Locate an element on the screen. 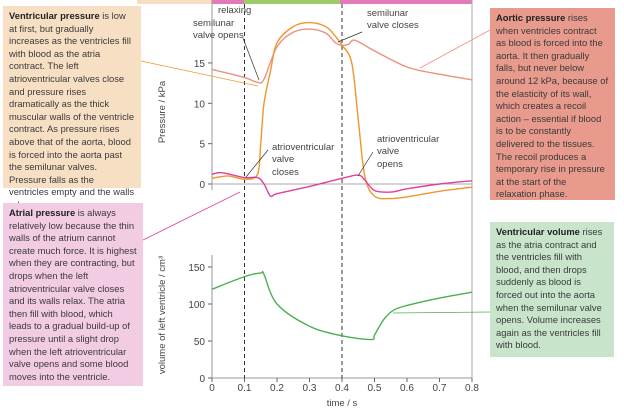  volume-axis-label: volume of left ventricle / cm³ is located at coordinates (162, 315).